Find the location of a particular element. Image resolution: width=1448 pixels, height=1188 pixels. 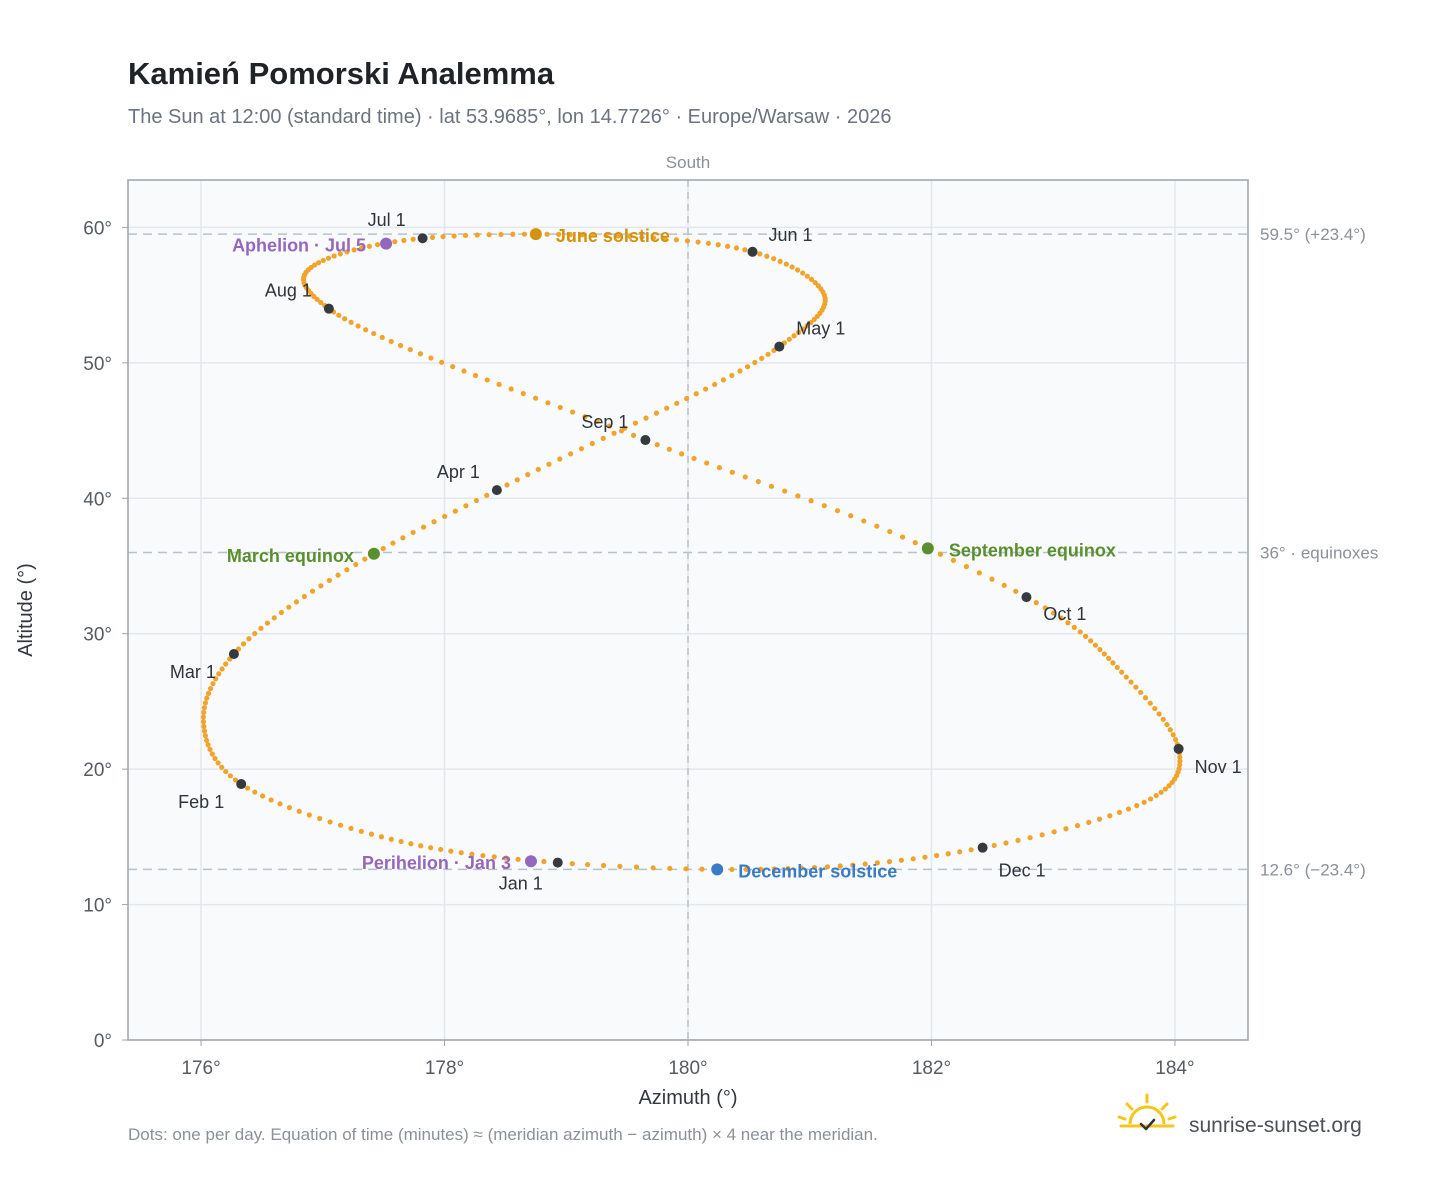

sun-logo-icon is located at coordinates (1147, 1112).